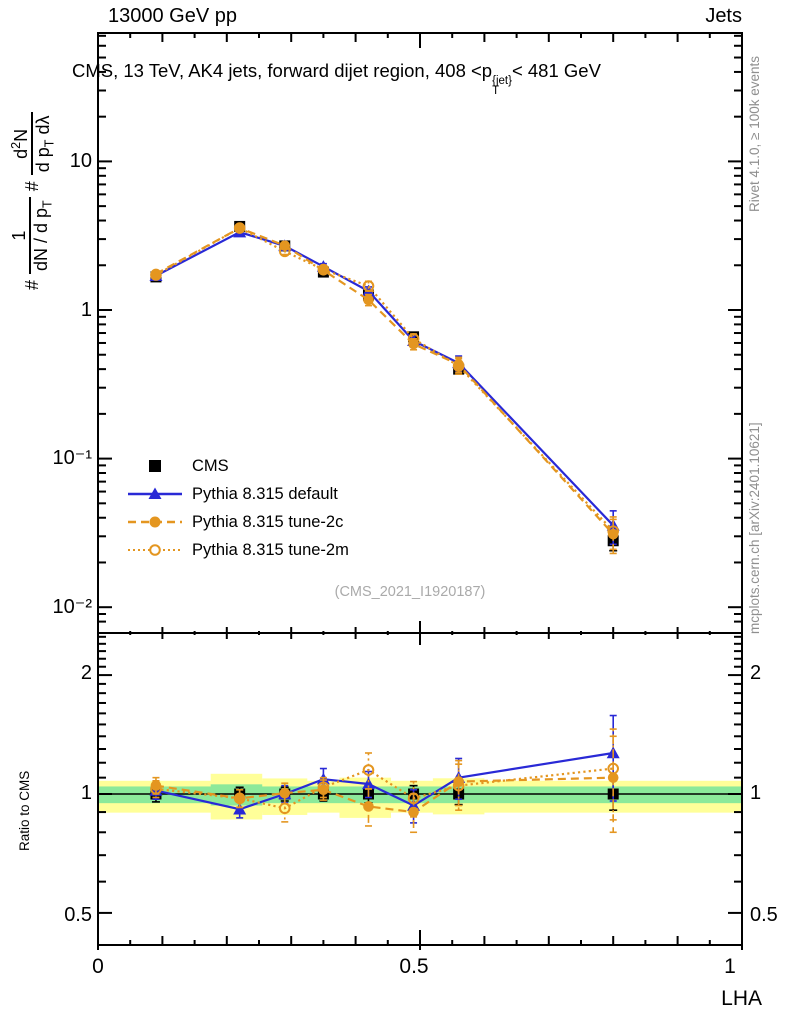  Describe the element at coordinates (268, 521) in the screenshot. I see `legend-label: Pythia 8.315 tune-2c` at that location.